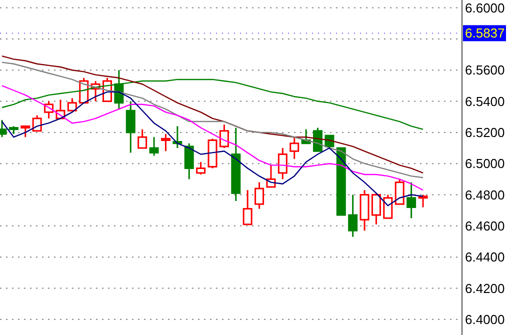 The width and height of the screenshot is (507, 335). What do you see at coordinates (485, 226) in the screenshot?
I see `y-tick-label: 6.4600` at bounding box center [485, 226].